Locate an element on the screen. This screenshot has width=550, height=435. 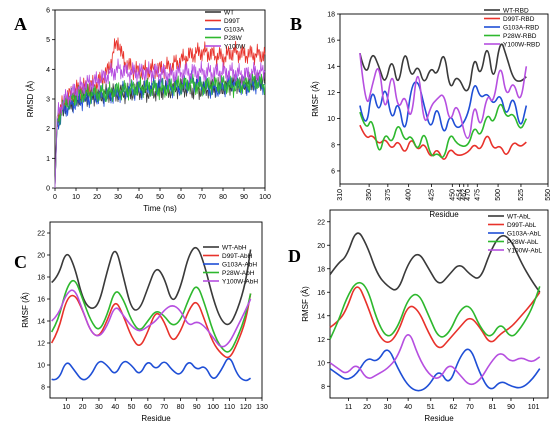
y-tick-label: 6 is located at coordinates (48, 11).